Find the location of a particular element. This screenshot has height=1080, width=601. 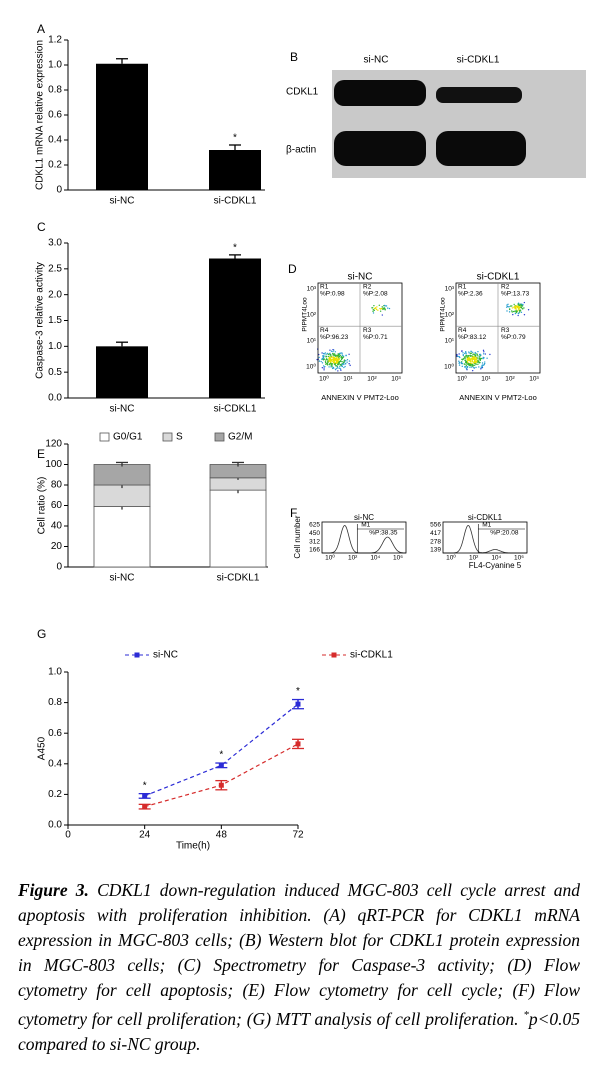

x-tick-label: 10⁴ is located at coordinates (496, 558).